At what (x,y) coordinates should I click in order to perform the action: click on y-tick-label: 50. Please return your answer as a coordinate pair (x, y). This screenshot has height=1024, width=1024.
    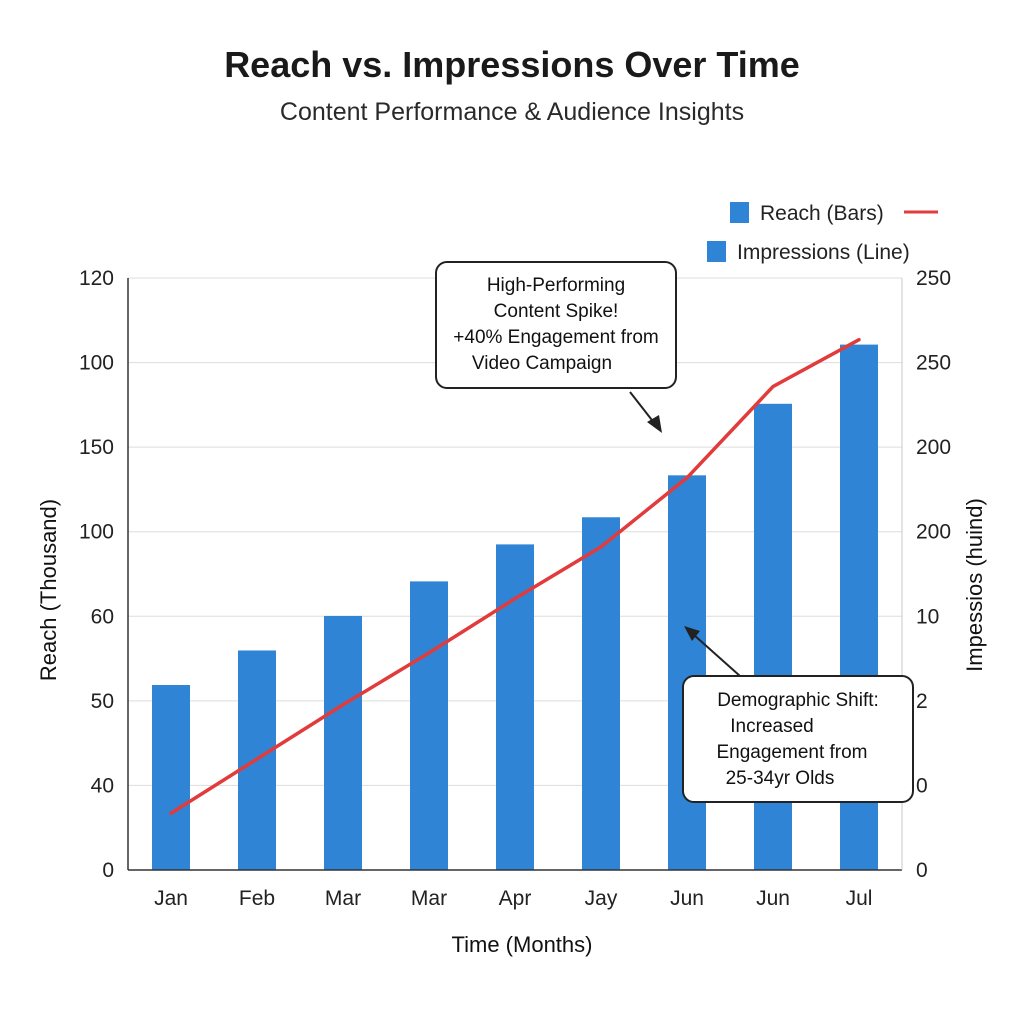
    Looking at the image, I should click on (102, 701).